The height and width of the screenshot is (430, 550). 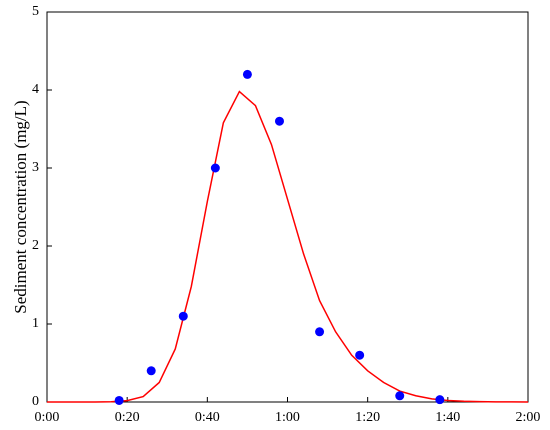 What do you see at coordinates (287, 417) in the screenshot?
I see `x-tick-label: 1:00` at bounding box center [287, 417].